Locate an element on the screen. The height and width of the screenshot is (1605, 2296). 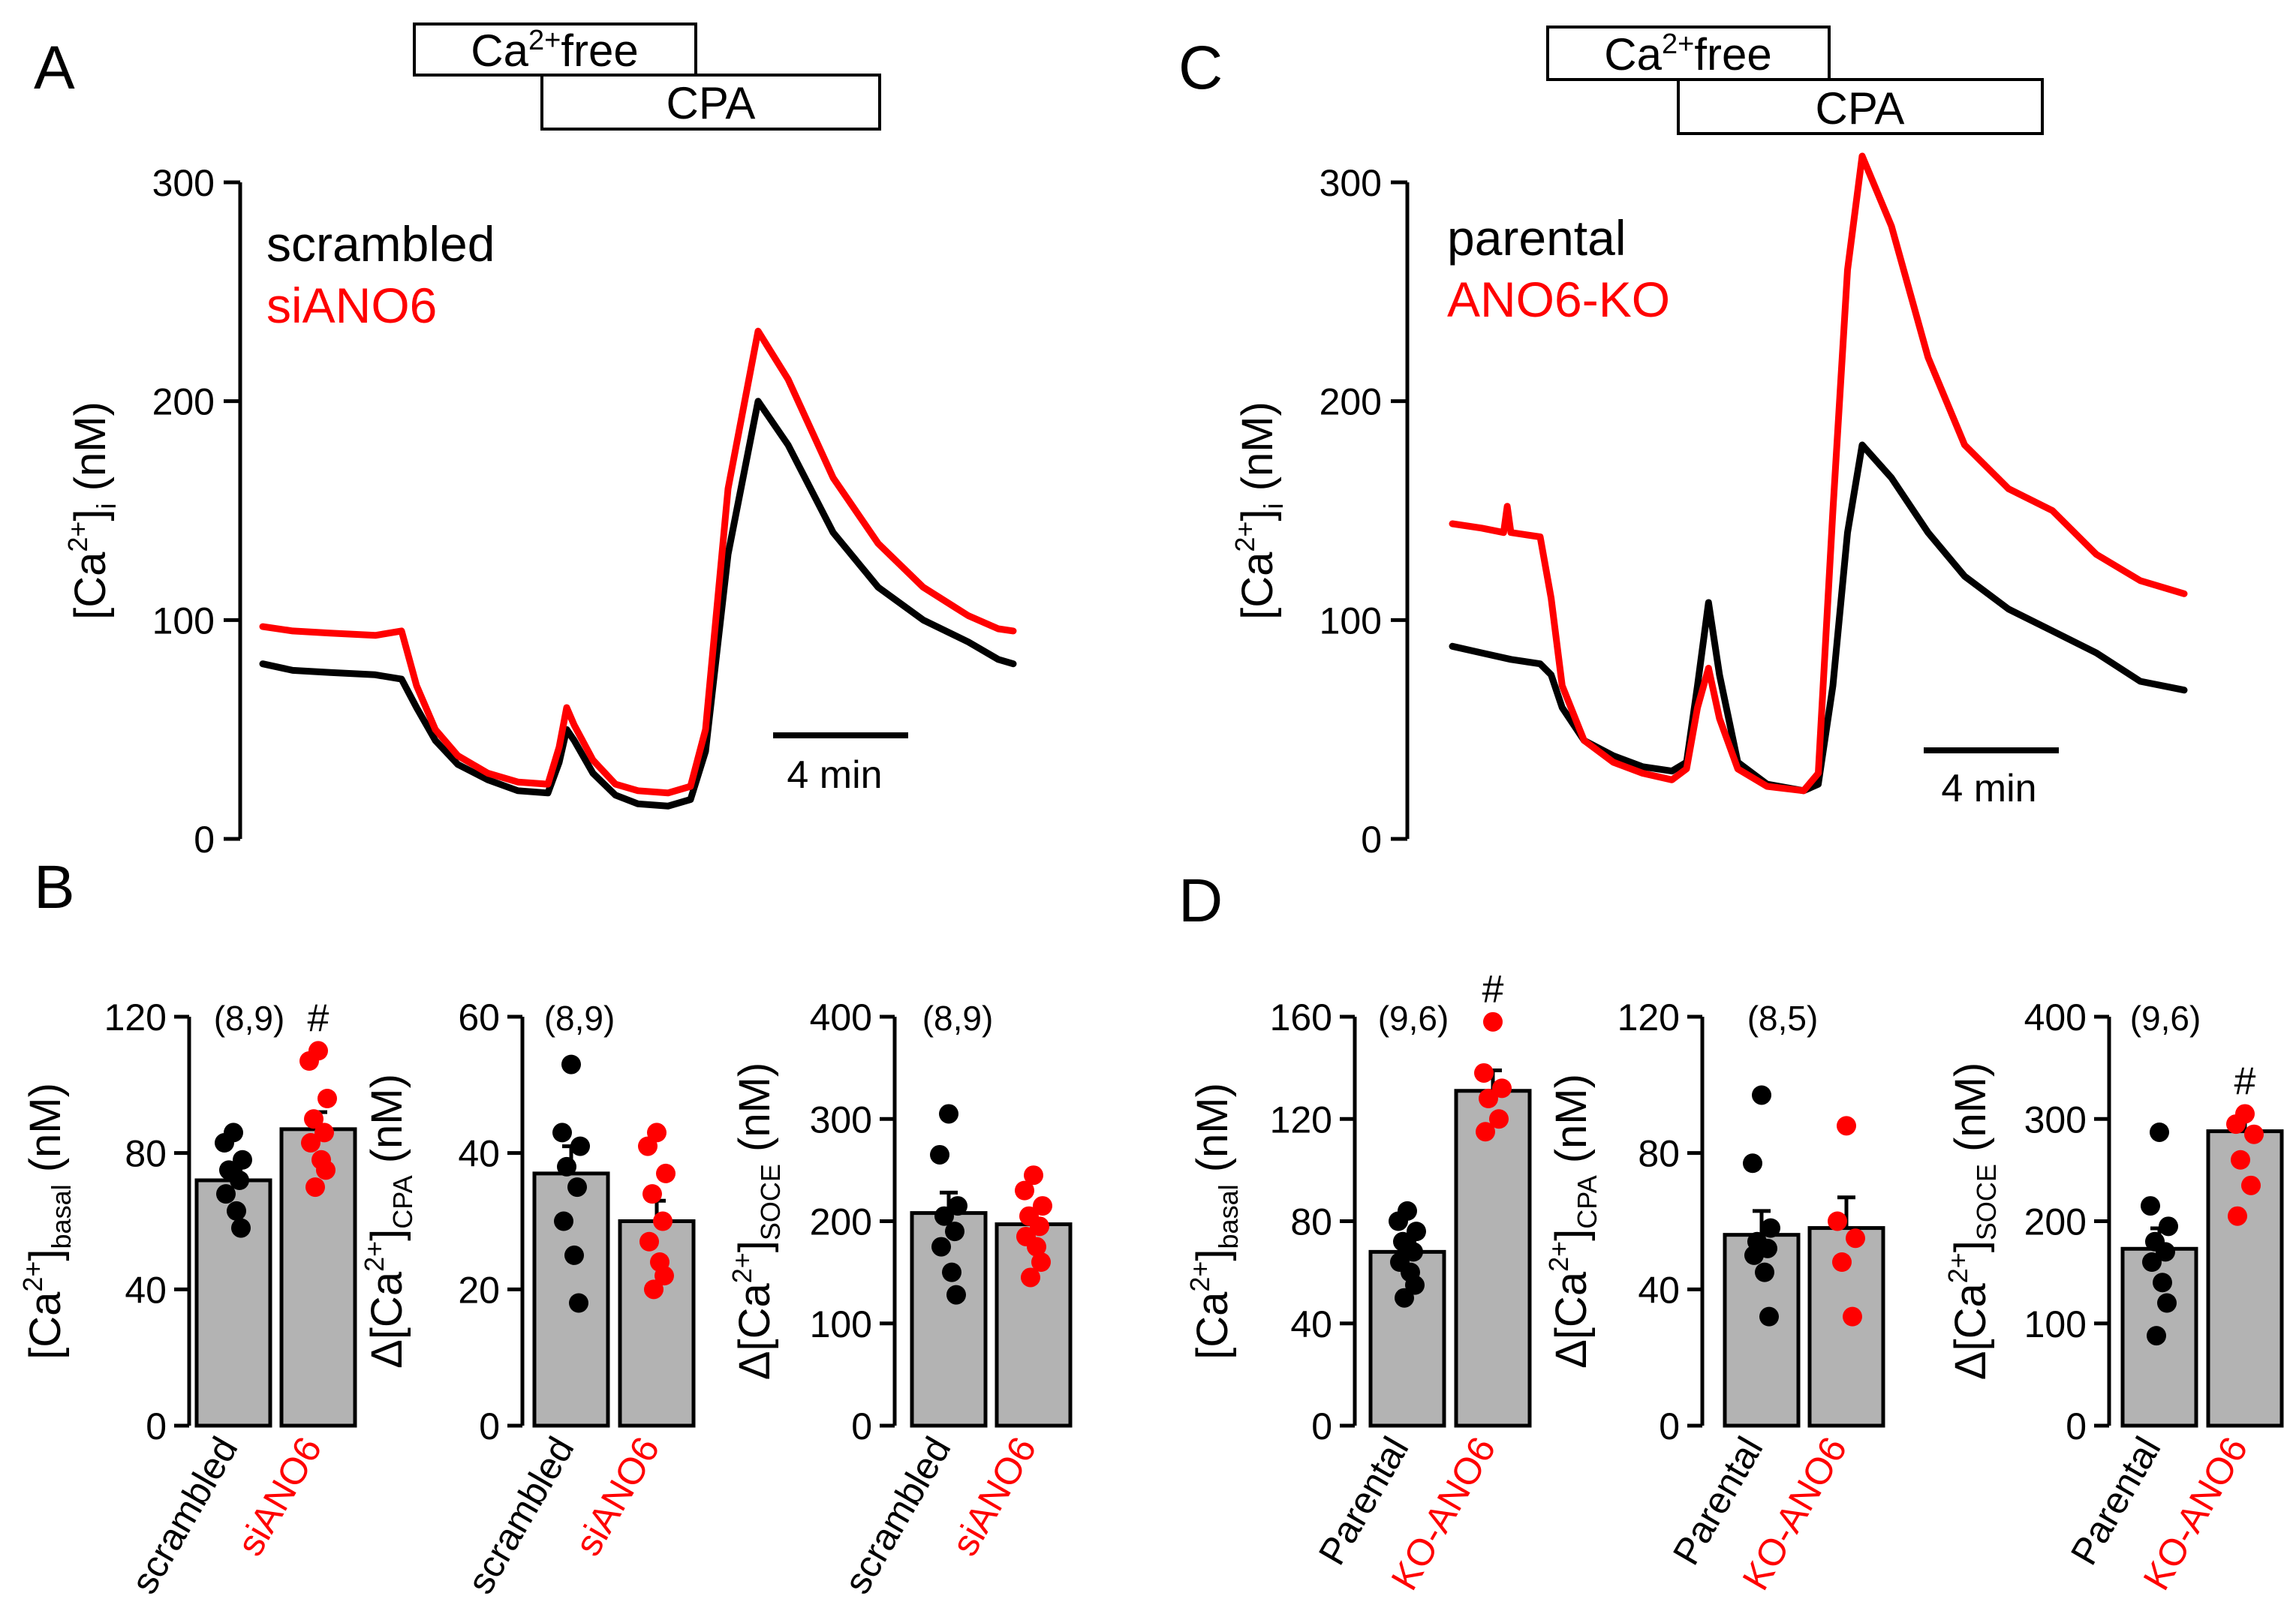
legend-scrambled: scrambled is located at coordinates (380, 244).